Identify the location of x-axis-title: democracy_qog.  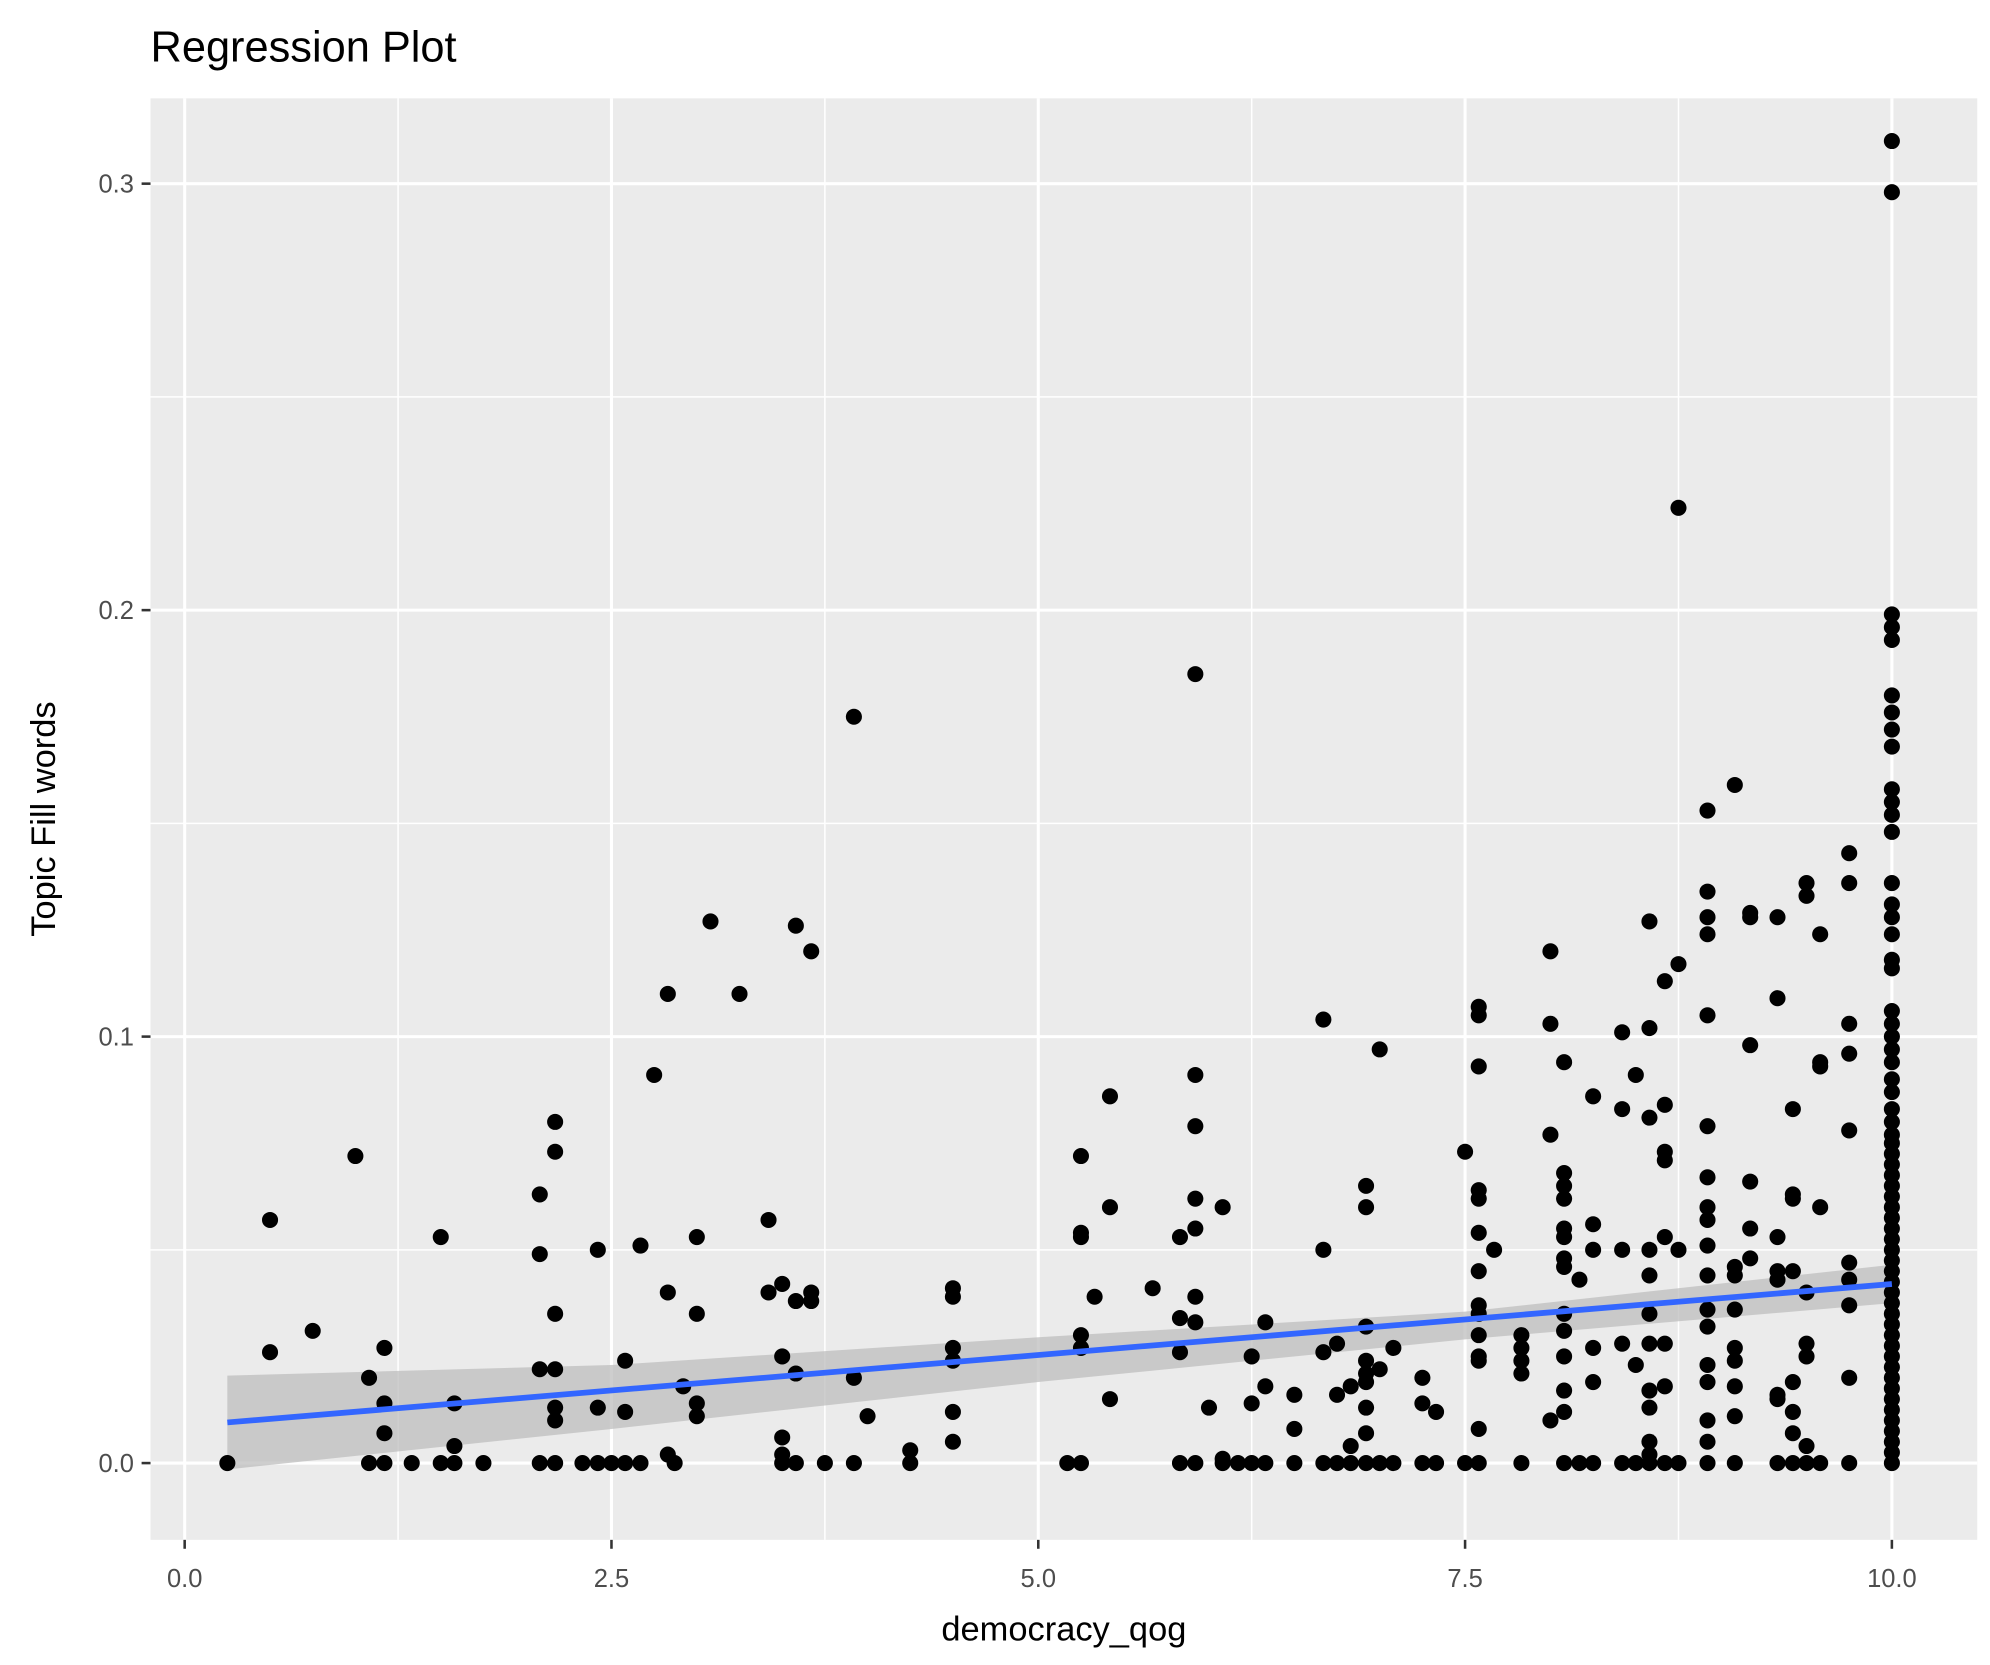
(1063, 1630).